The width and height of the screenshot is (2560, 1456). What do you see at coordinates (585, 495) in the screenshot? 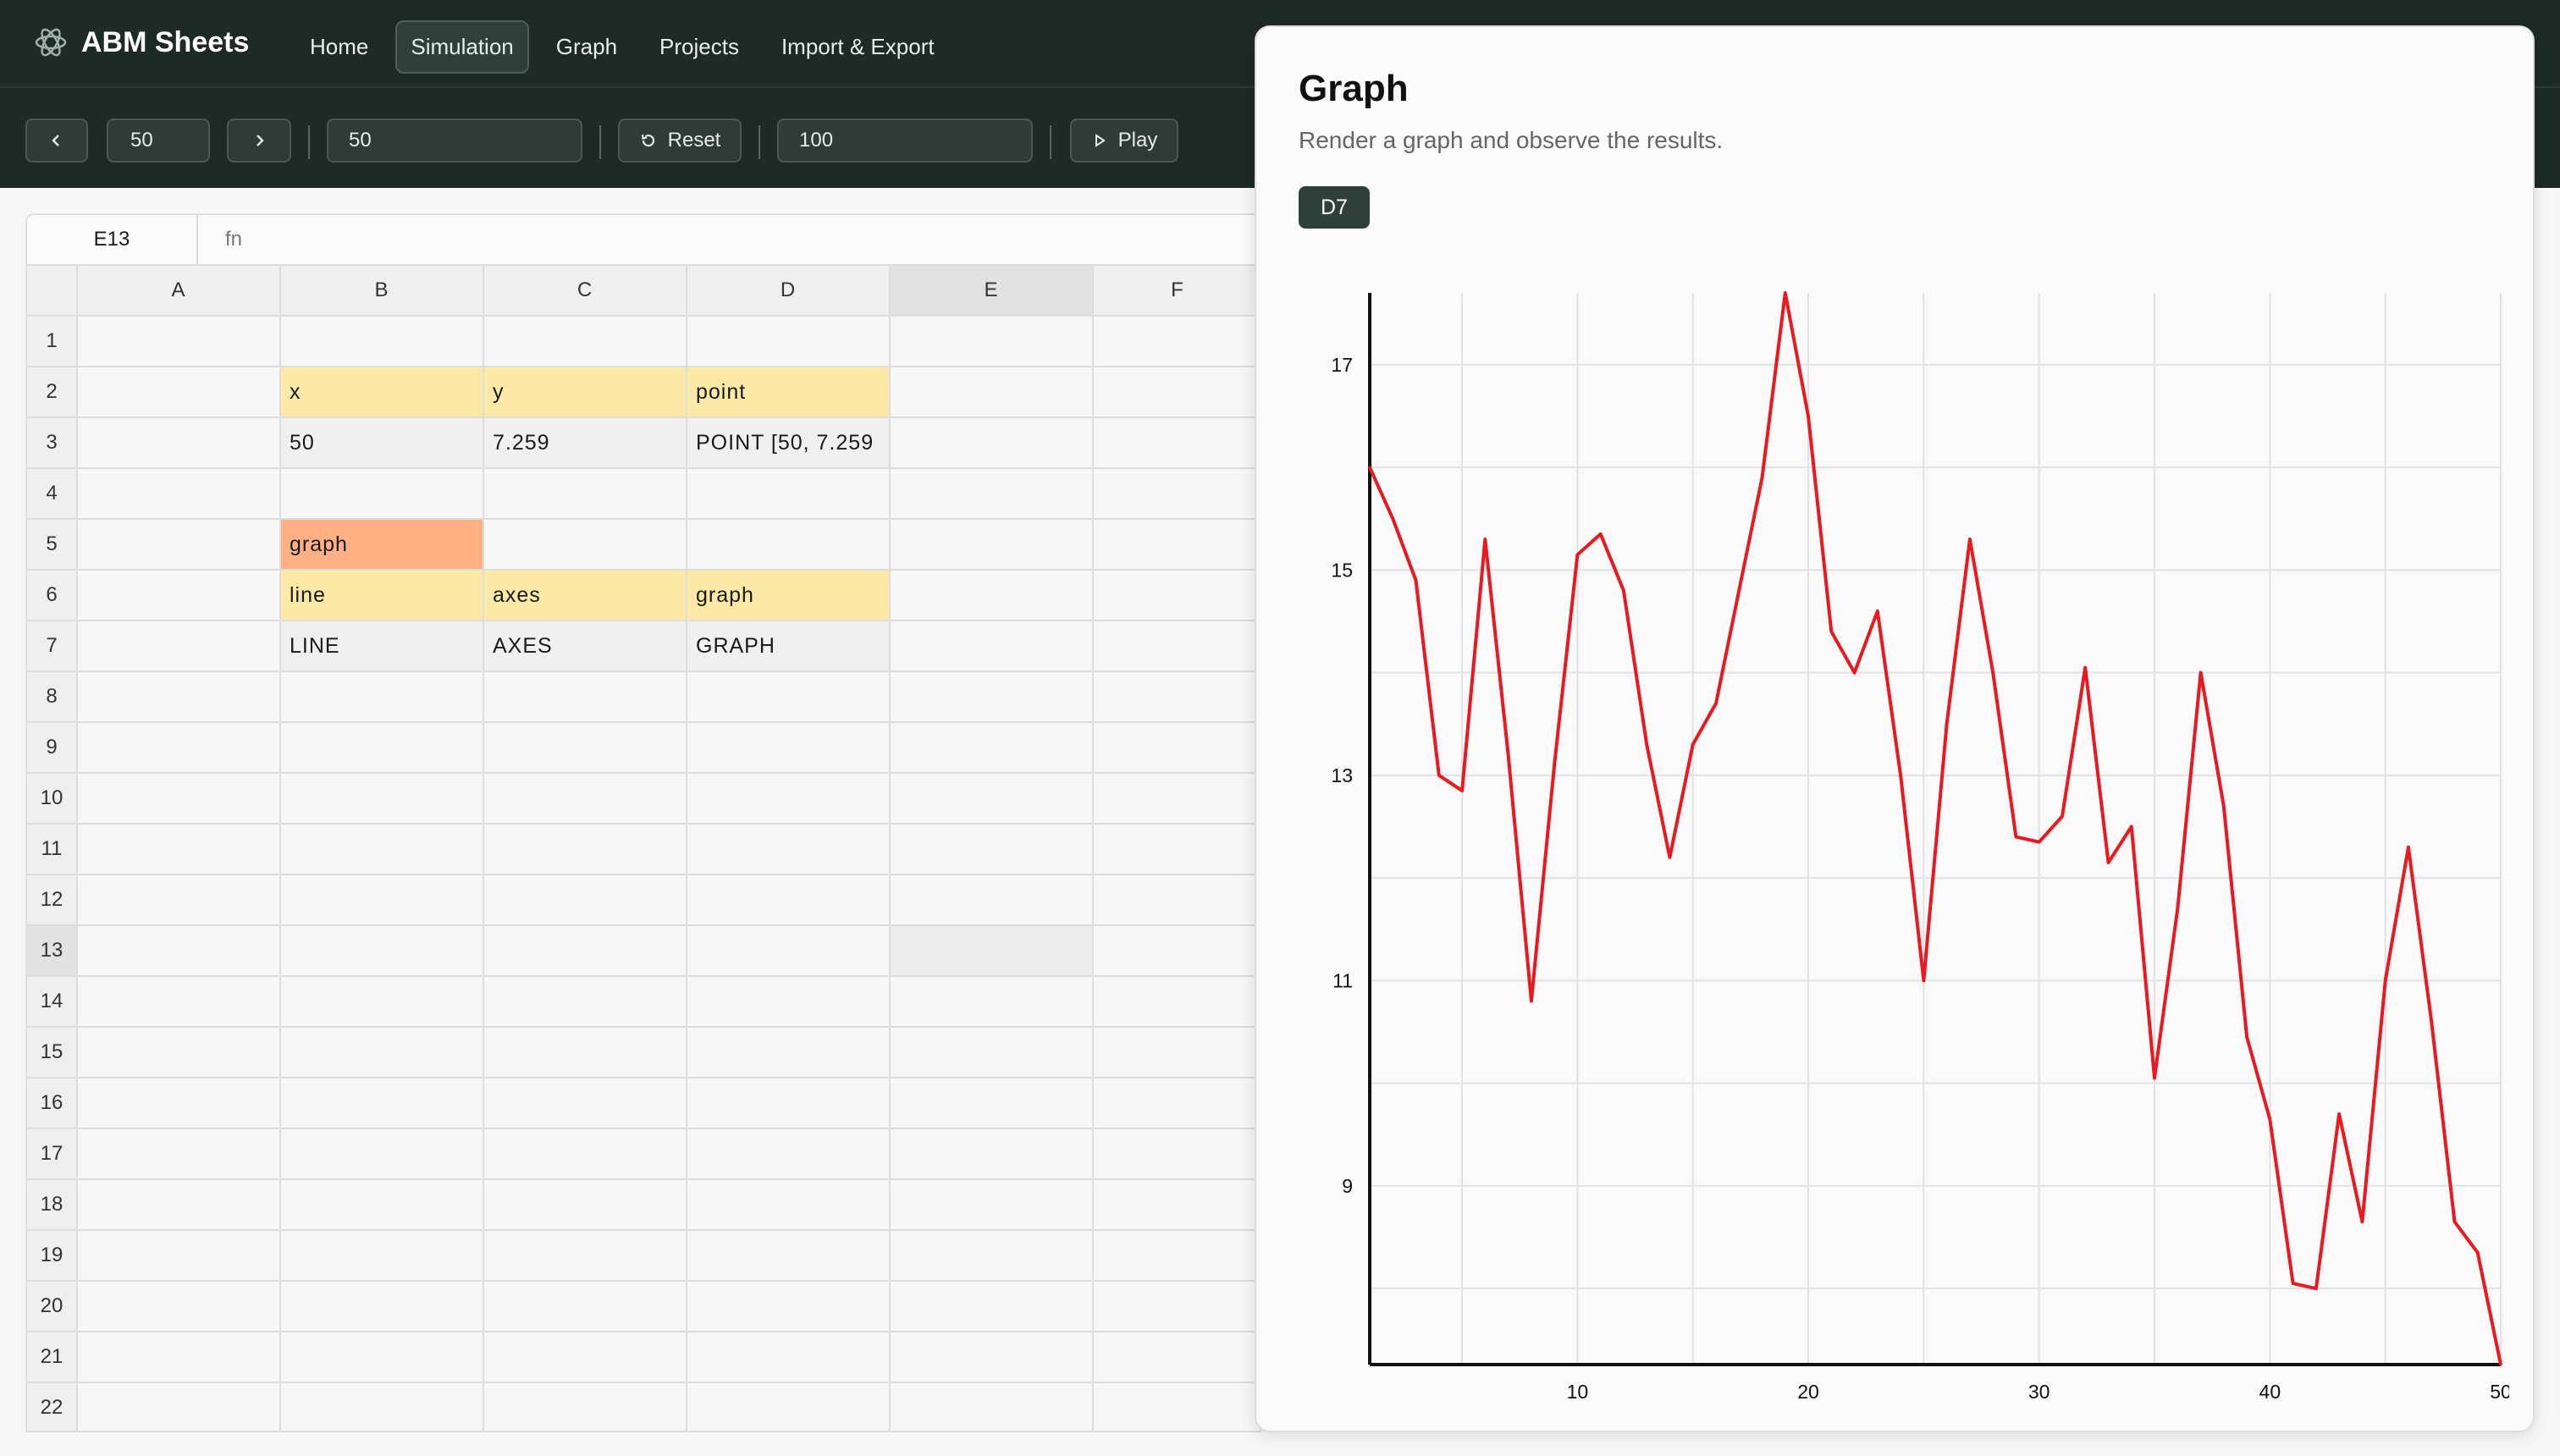
I see `cell-c4` at bounding box center [585, 495].